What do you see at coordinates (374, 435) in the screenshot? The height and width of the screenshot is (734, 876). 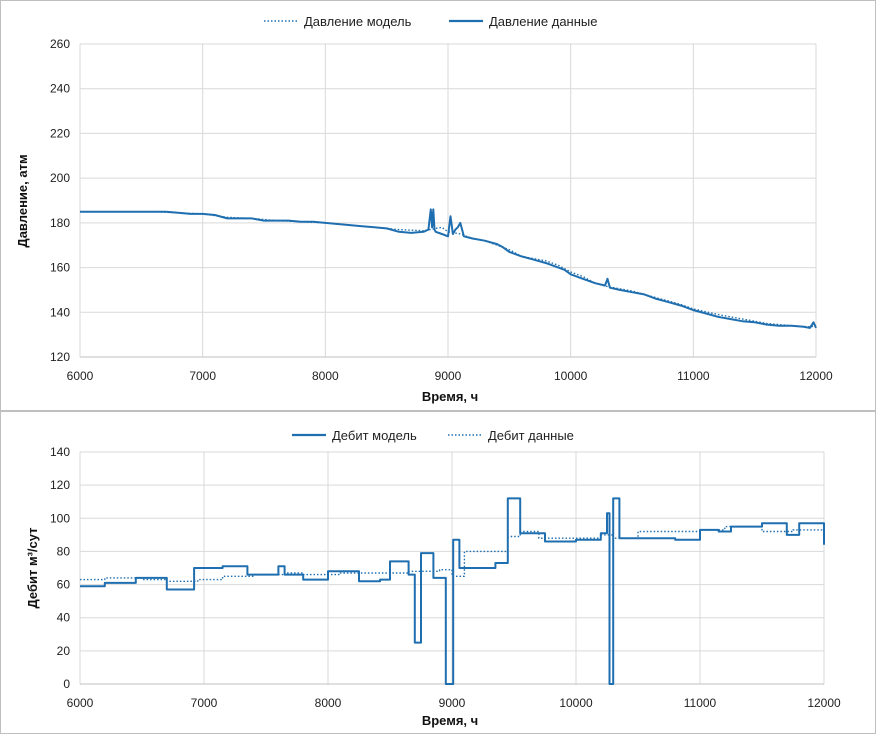 I see `legend-label-flowrate-model: Дебит модель` at bounding box center [374, 435].